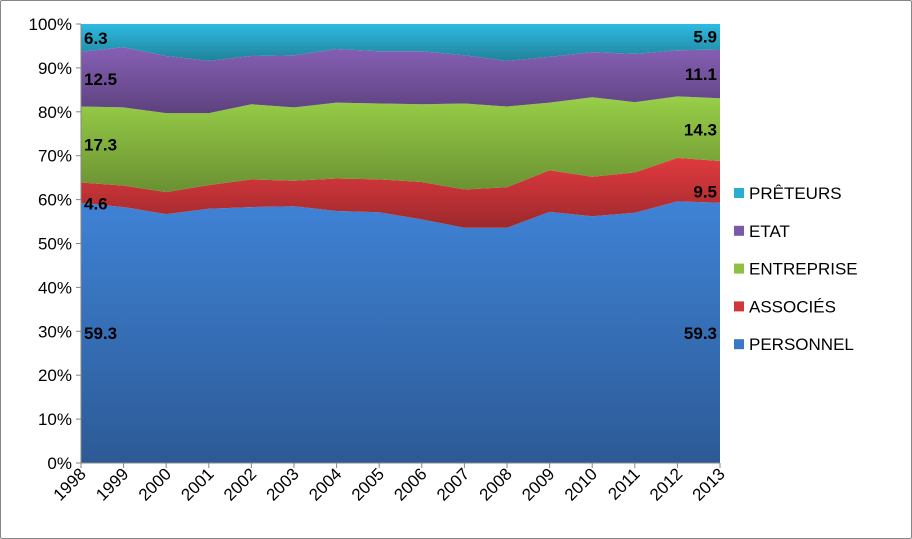  I want to click on y-tick-label: 50%, so click(55, 244).